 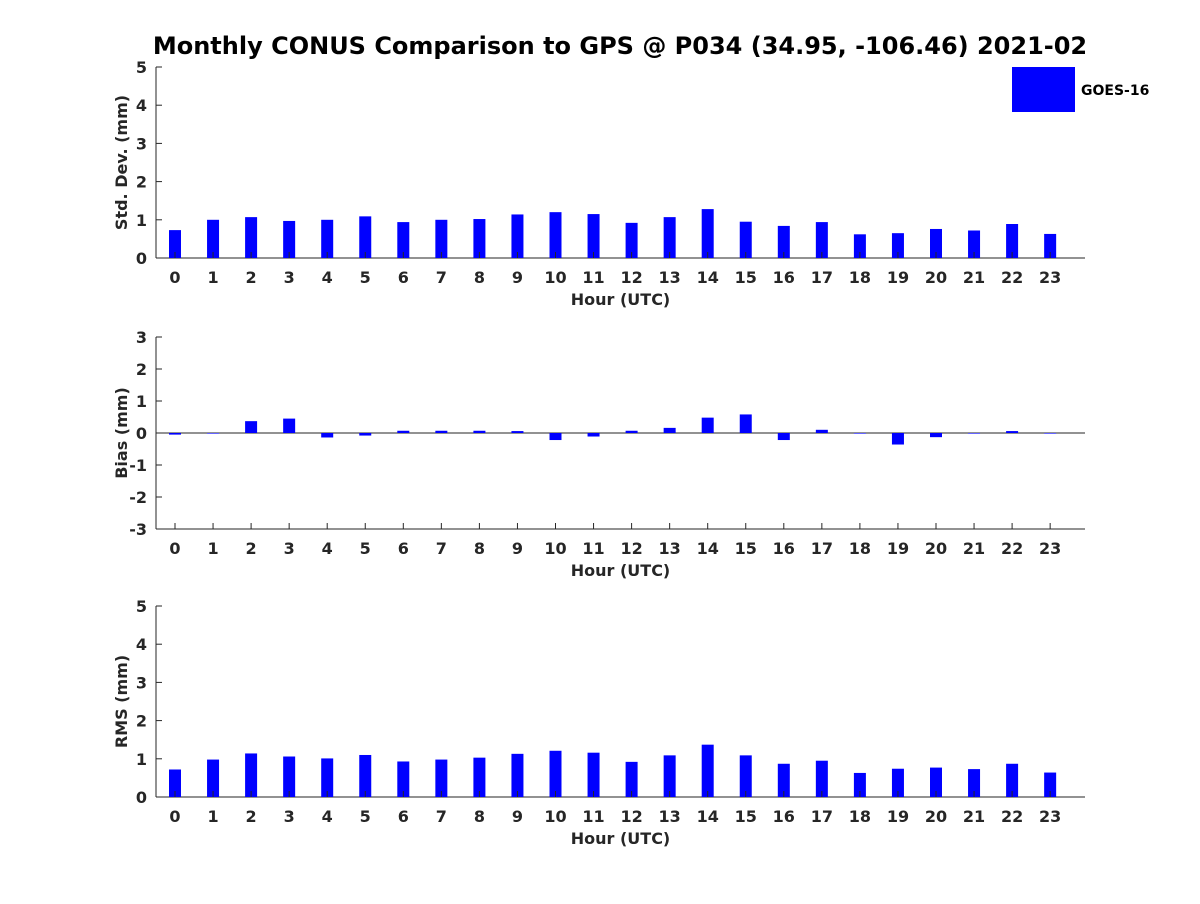 I want to click on bias-x-tick-label: 8, so click(x=479, y=548).